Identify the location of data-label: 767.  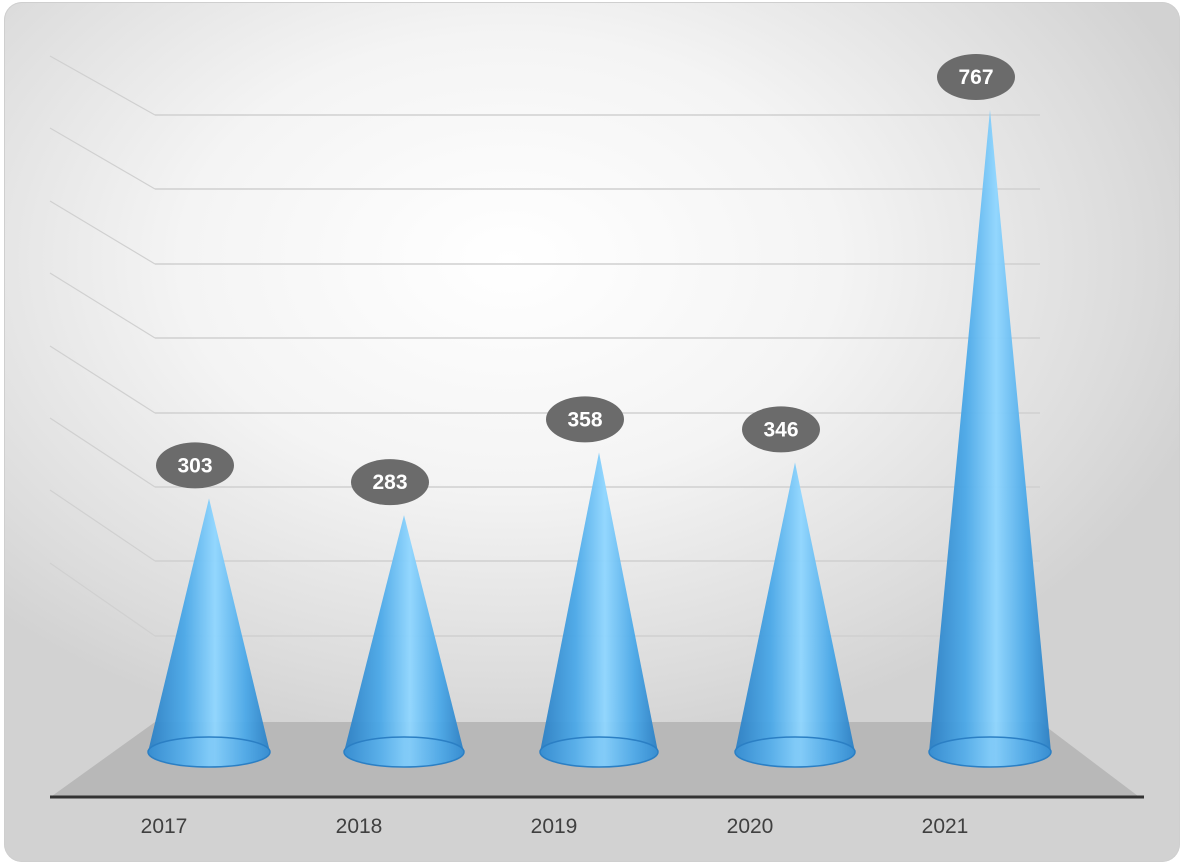
(976, 77).